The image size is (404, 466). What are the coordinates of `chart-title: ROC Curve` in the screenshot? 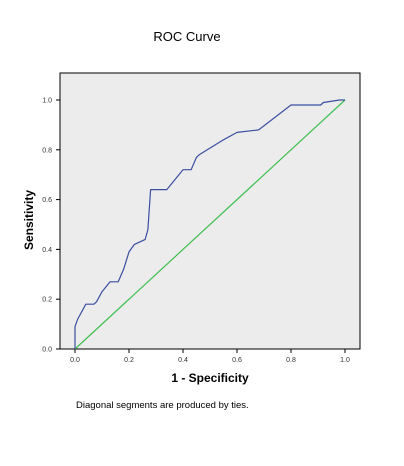 It's located at (186, 36).